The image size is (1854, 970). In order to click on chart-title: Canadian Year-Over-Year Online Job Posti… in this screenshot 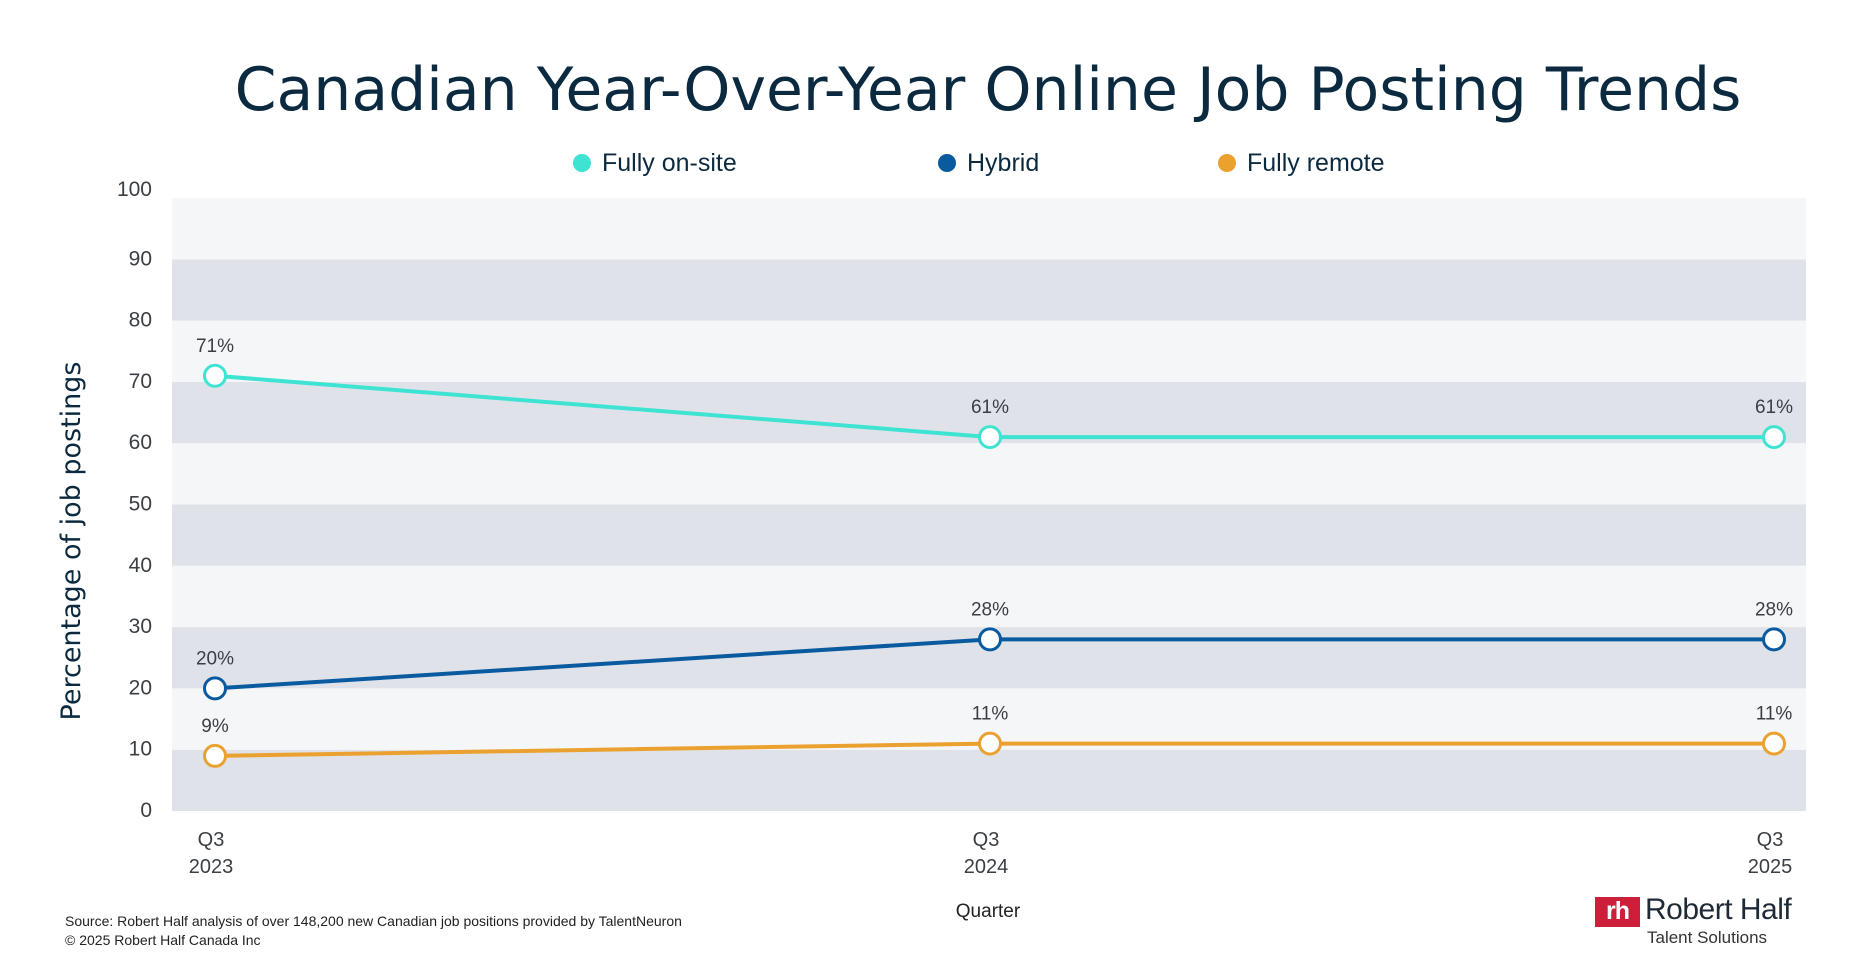, I will do `click(988, 90)`.